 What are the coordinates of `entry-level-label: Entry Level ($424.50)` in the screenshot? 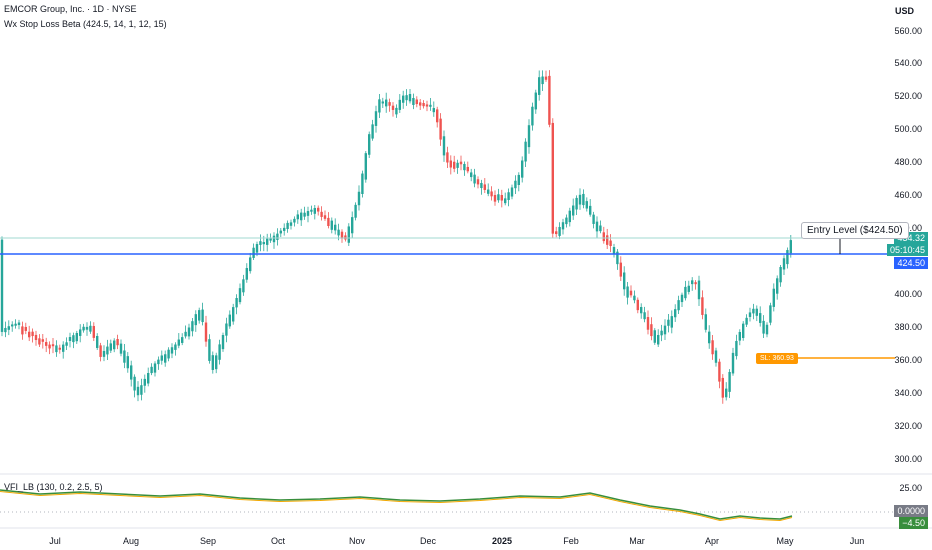 It's located at (855, 230).